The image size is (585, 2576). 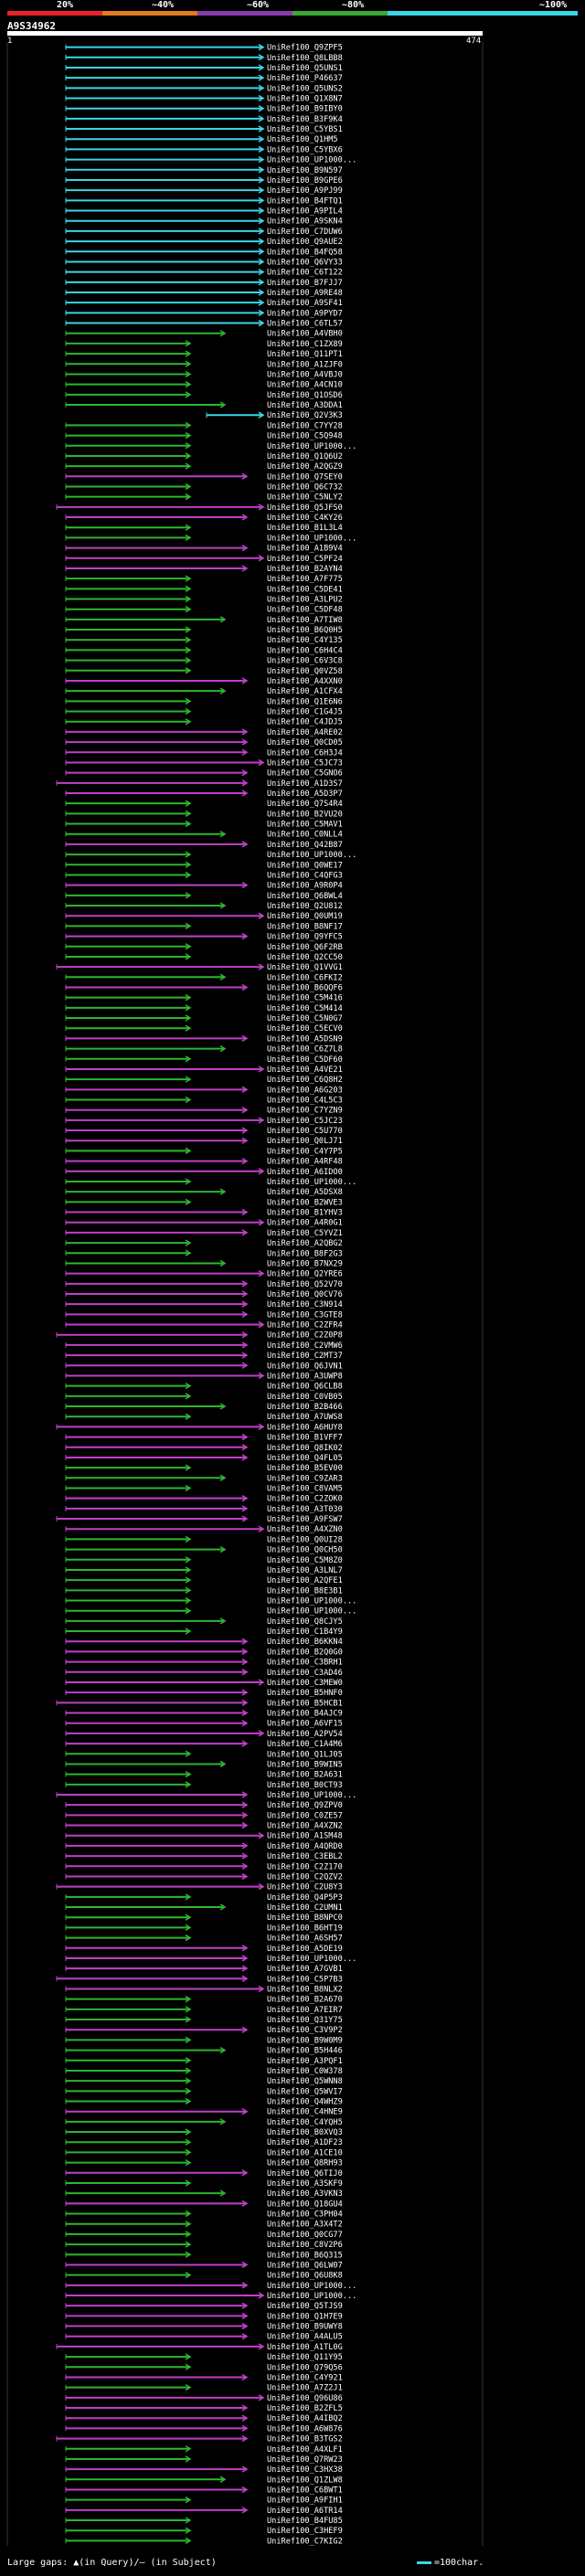 What do you see at coordinates (305, 252) in the screenshot?
I see `hit-label: UniRef100_B4FQ58` at bounding box center [305, 252].